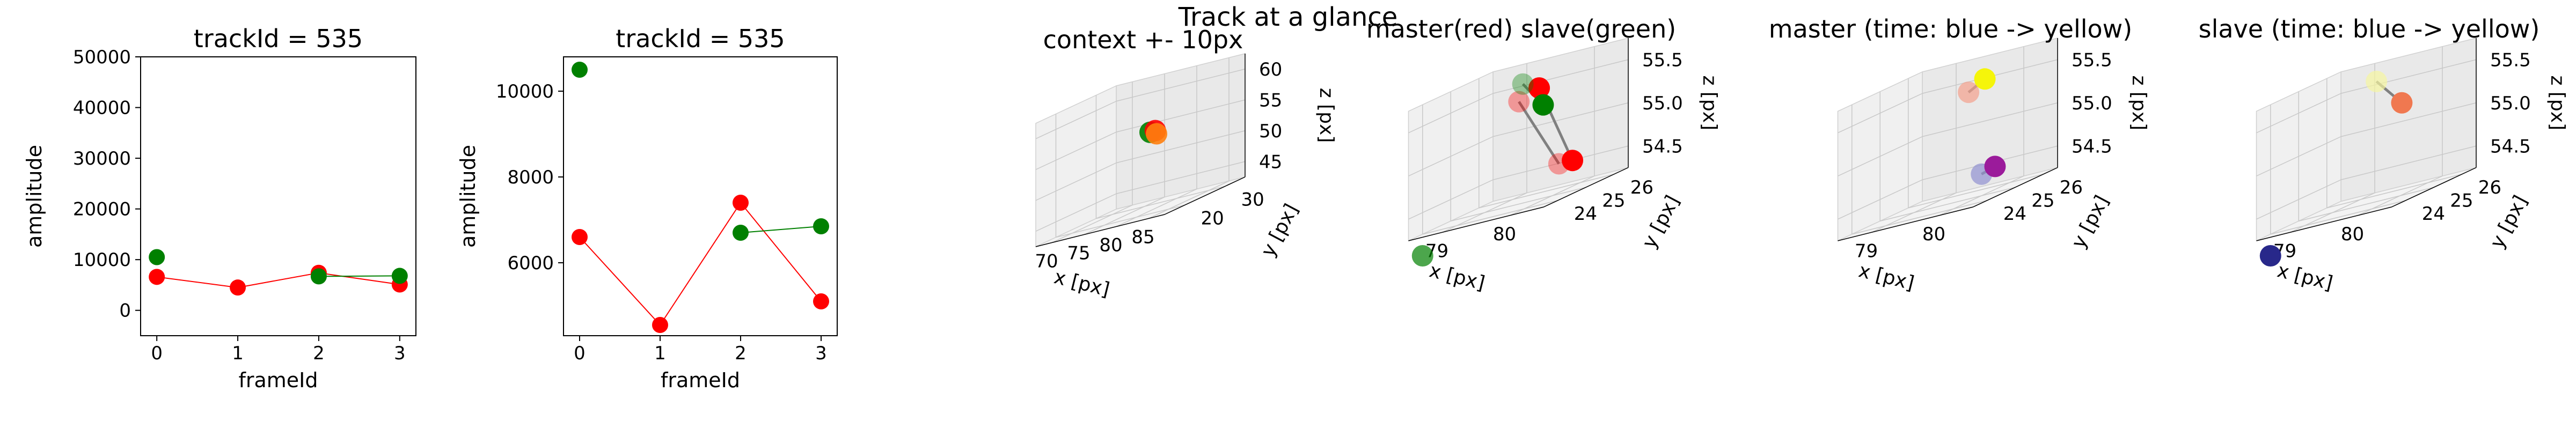 The image size is (2576, 429). Describe the element at coordinates (1270, 69) in the screenshot. I see `z-tick-label: 60` at that location.